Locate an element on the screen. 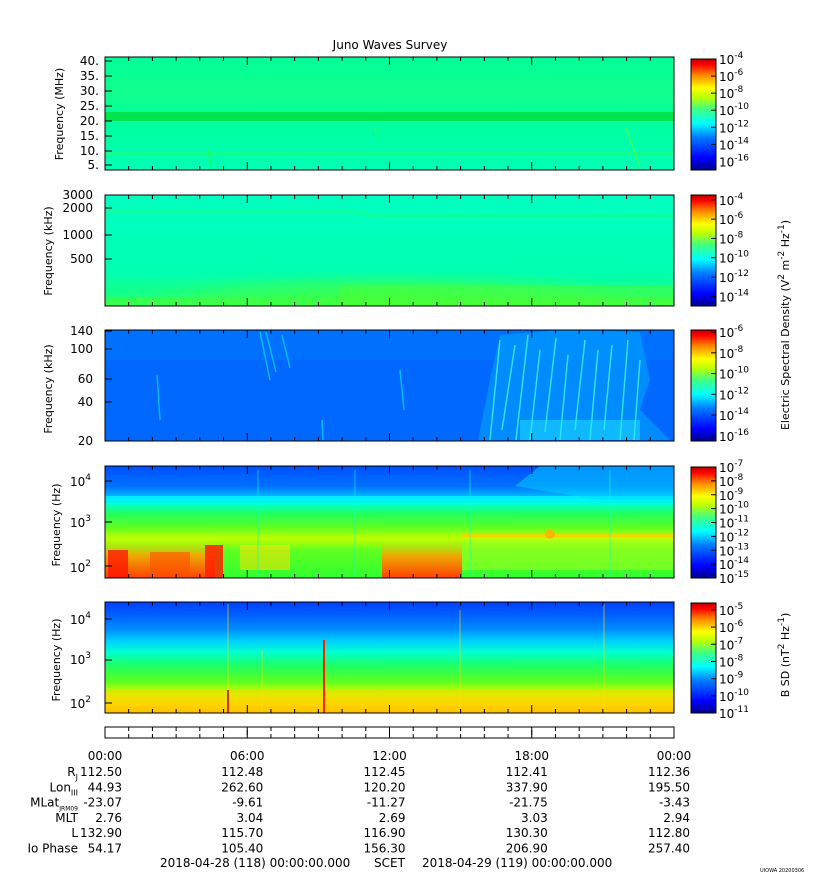  panel-4-x-ticks is located at coordinates (389, 522).